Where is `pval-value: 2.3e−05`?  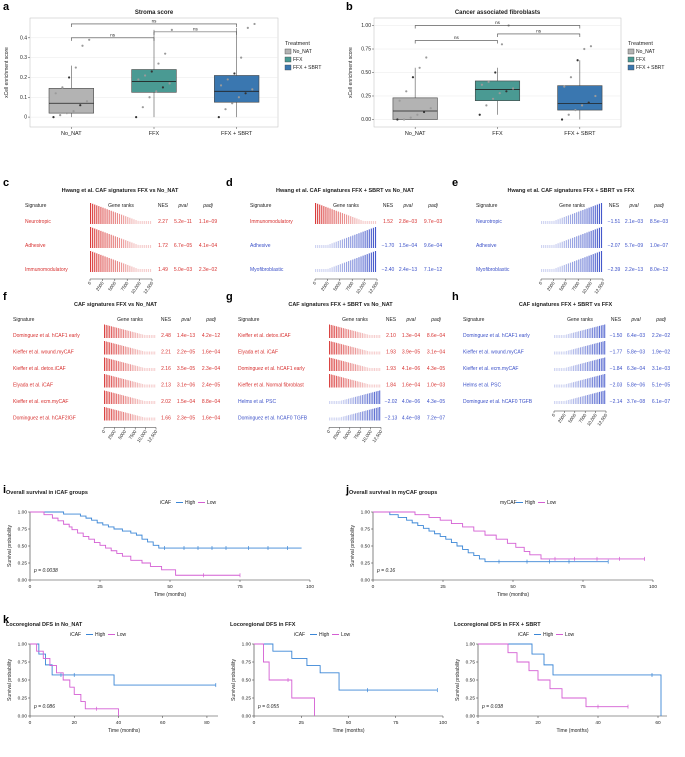
pval-value: 2.3e−05 is located at coordinates (186, 419).